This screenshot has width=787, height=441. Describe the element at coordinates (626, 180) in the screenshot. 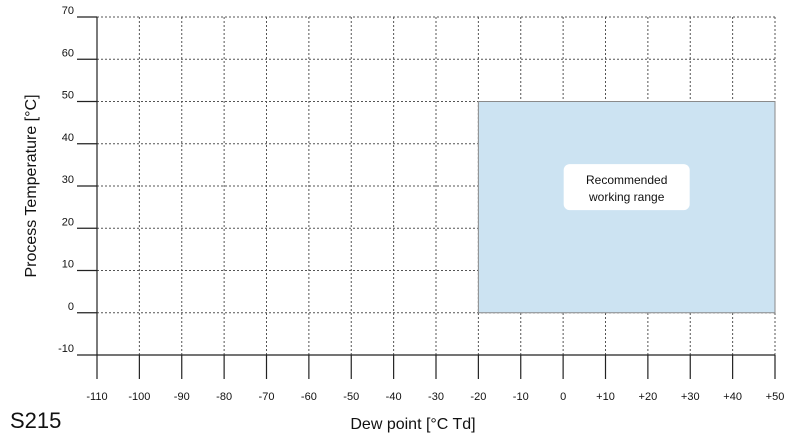

I see `annotation-line-1: Recommended` at that location.